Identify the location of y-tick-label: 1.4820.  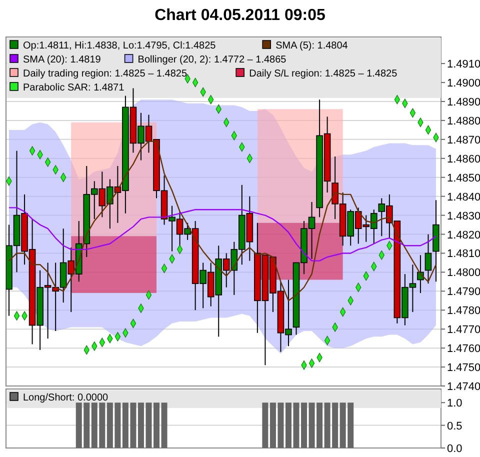
(463, 235).